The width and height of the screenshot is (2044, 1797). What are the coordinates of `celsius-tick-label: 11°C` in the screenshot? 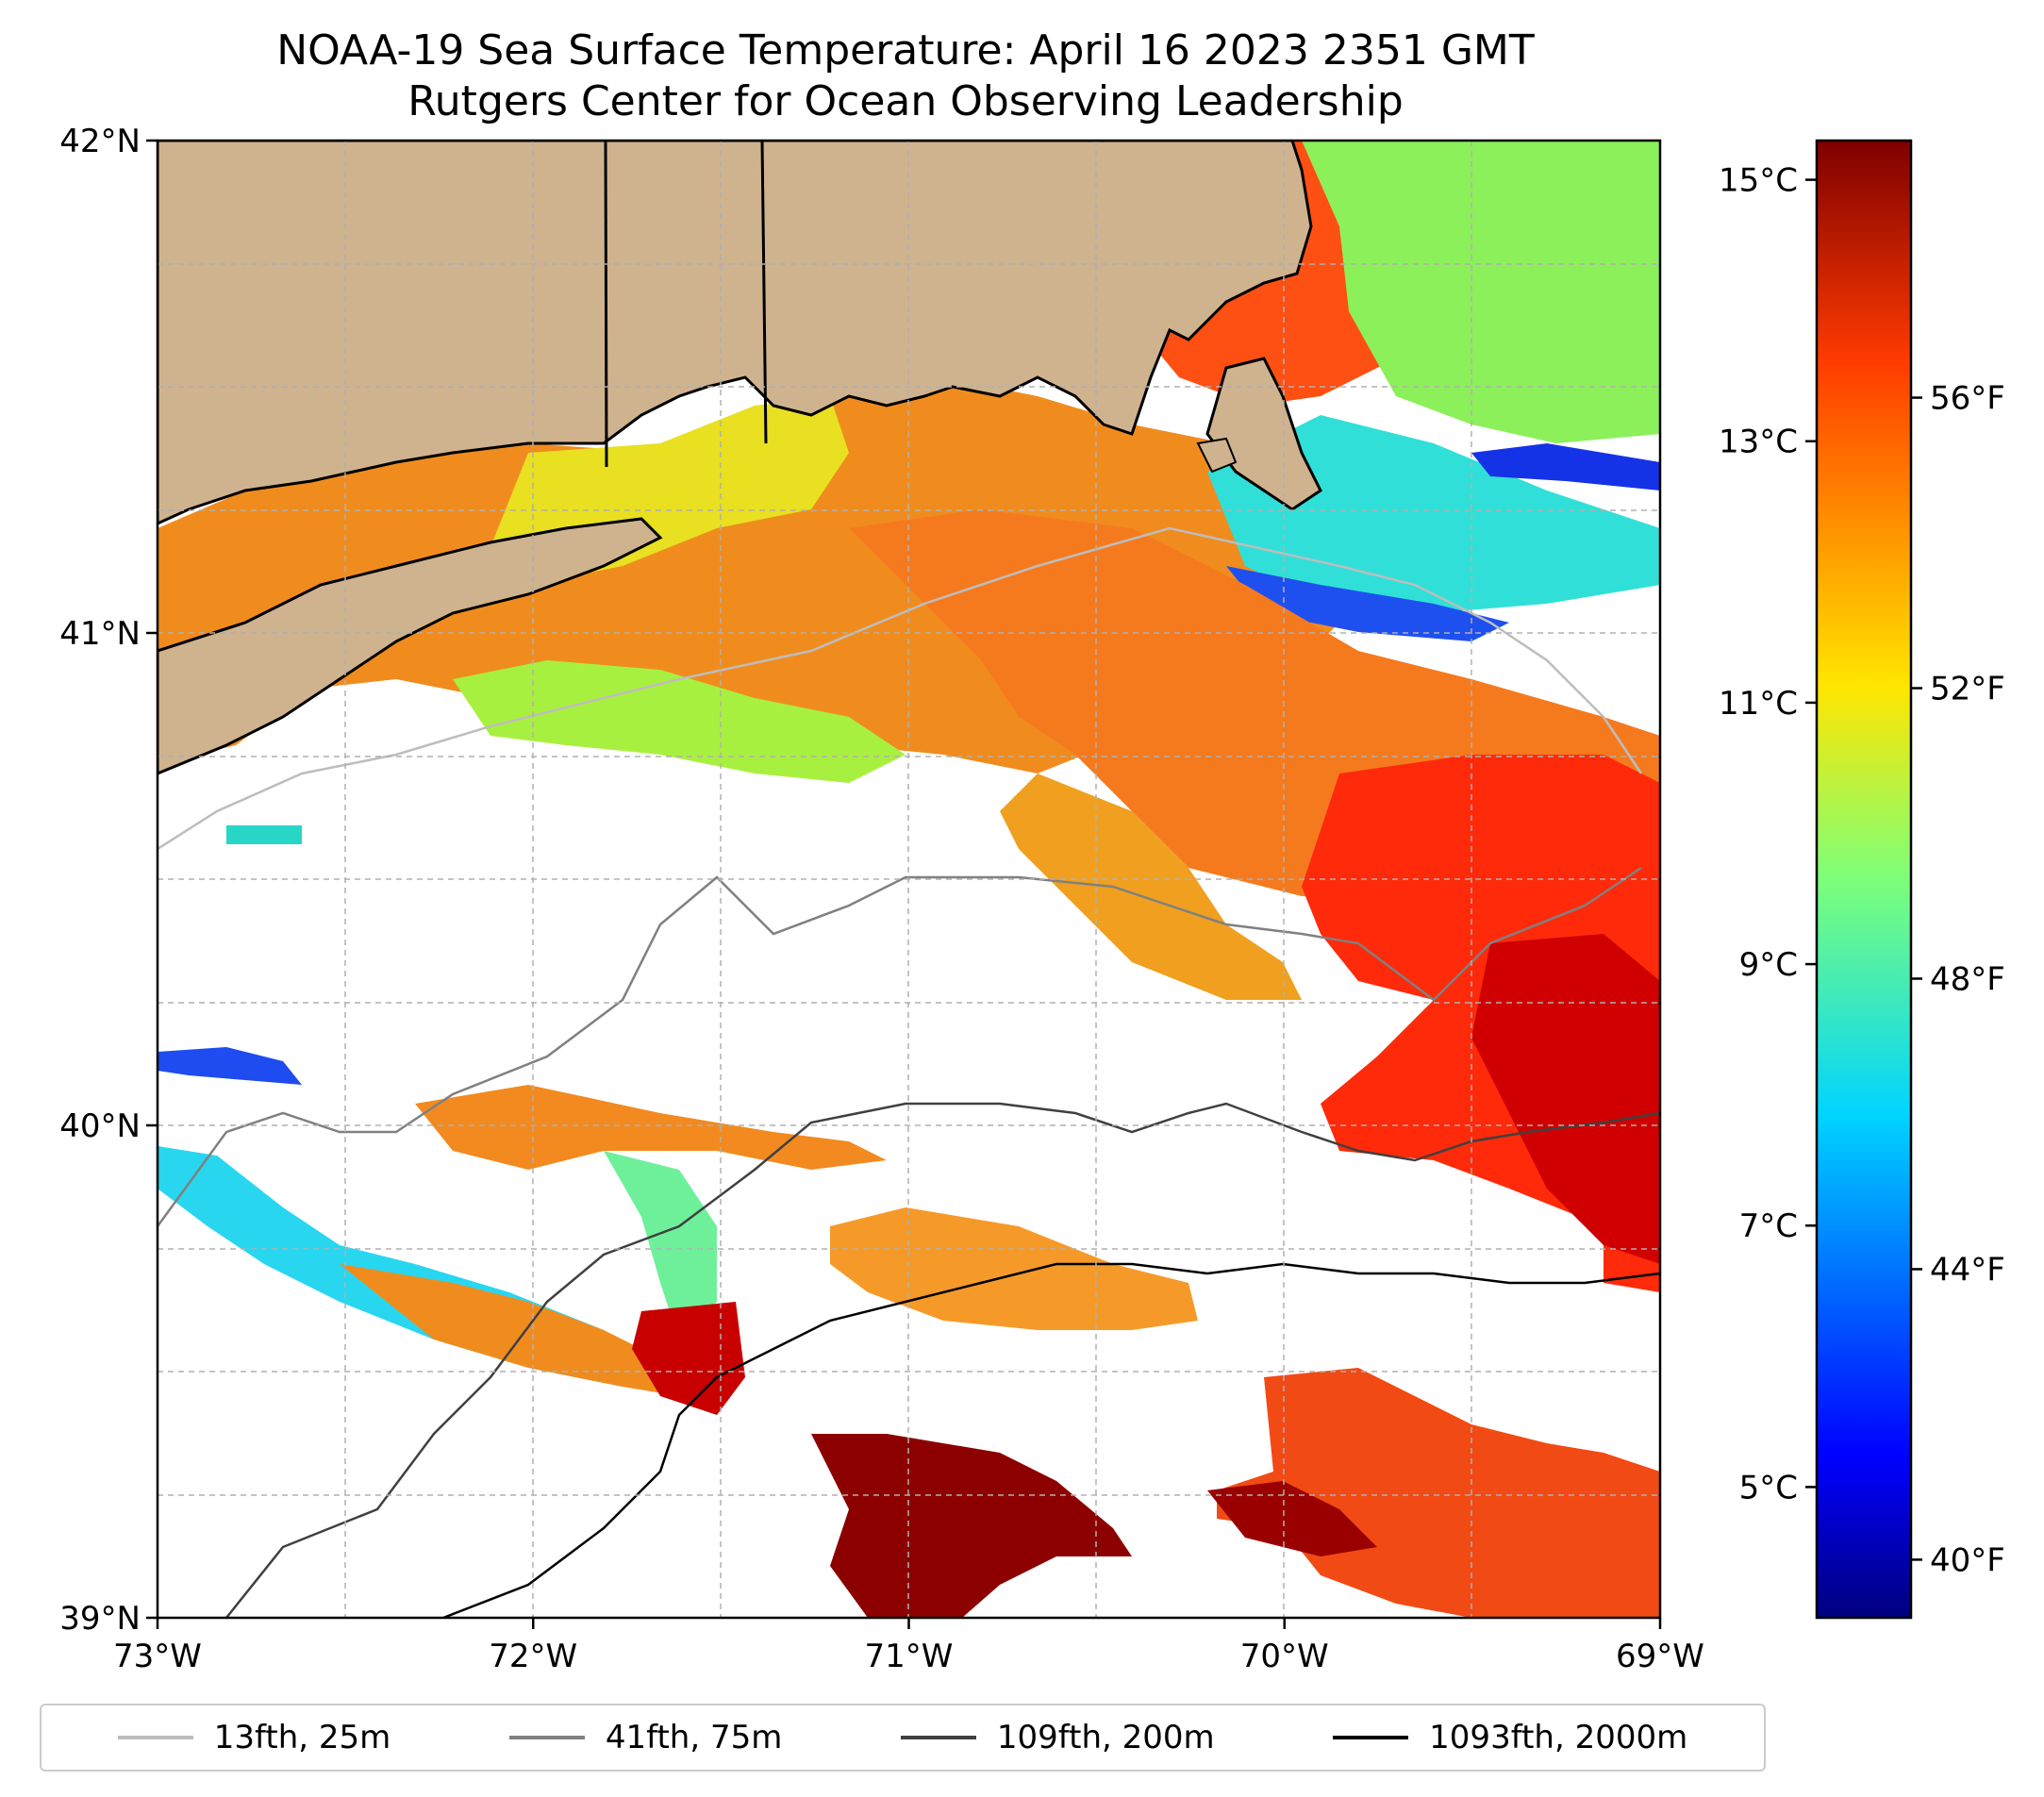 It's located at (1759, 704).